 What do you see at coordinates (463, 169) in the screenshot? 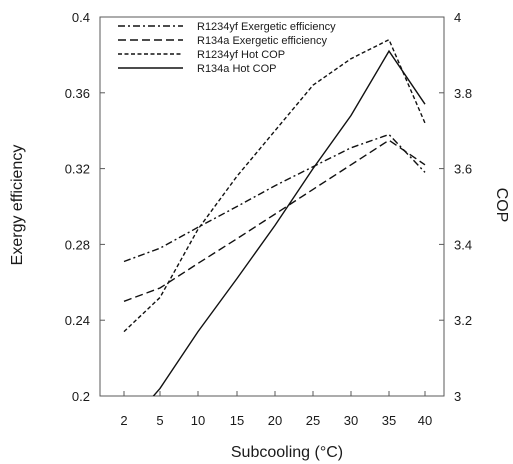
I see `right-tick-label: 3.6` at bounding box center [463, 169].